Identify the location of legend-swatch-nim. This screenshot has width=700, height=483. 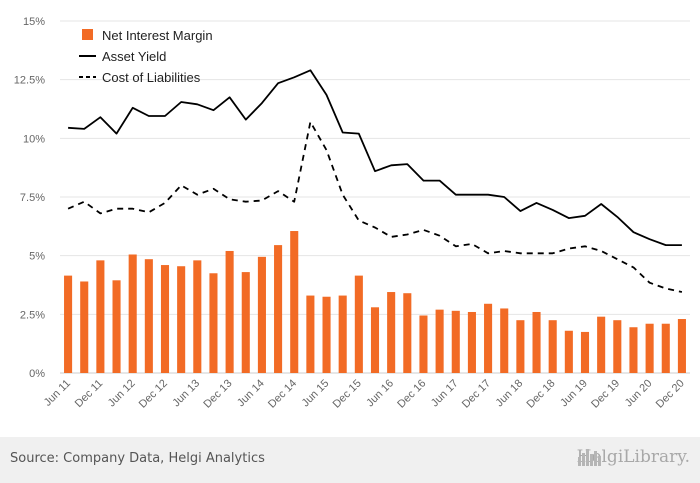
(87, 34).